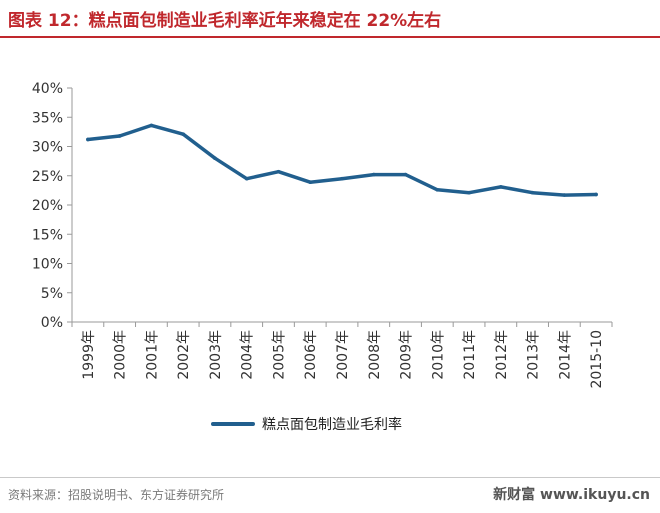  What do you see at coordinates (279, 355) in the screenshot?
I see `x-tick-label: 2005年` at bounding box center [279, 355].